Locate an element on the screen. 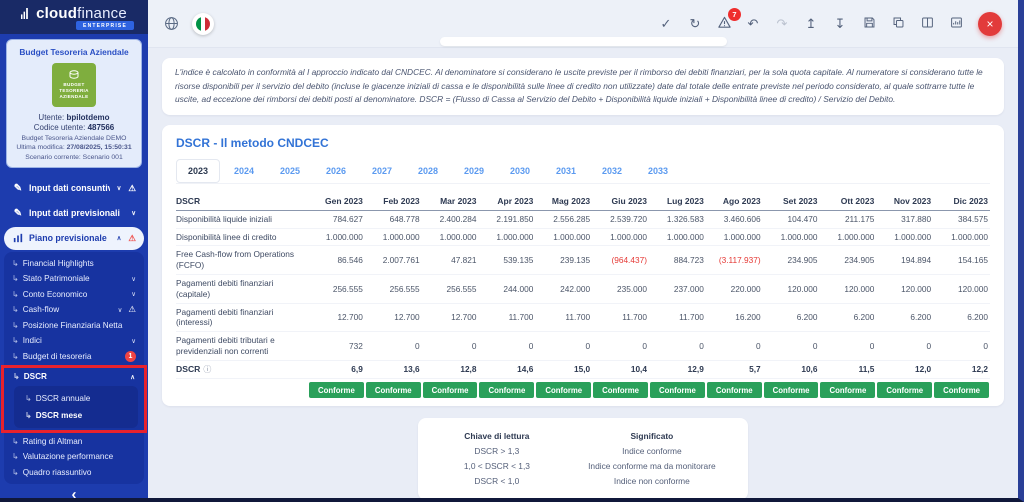  horizontal-scrollbar is located at coordinates (583, 41).